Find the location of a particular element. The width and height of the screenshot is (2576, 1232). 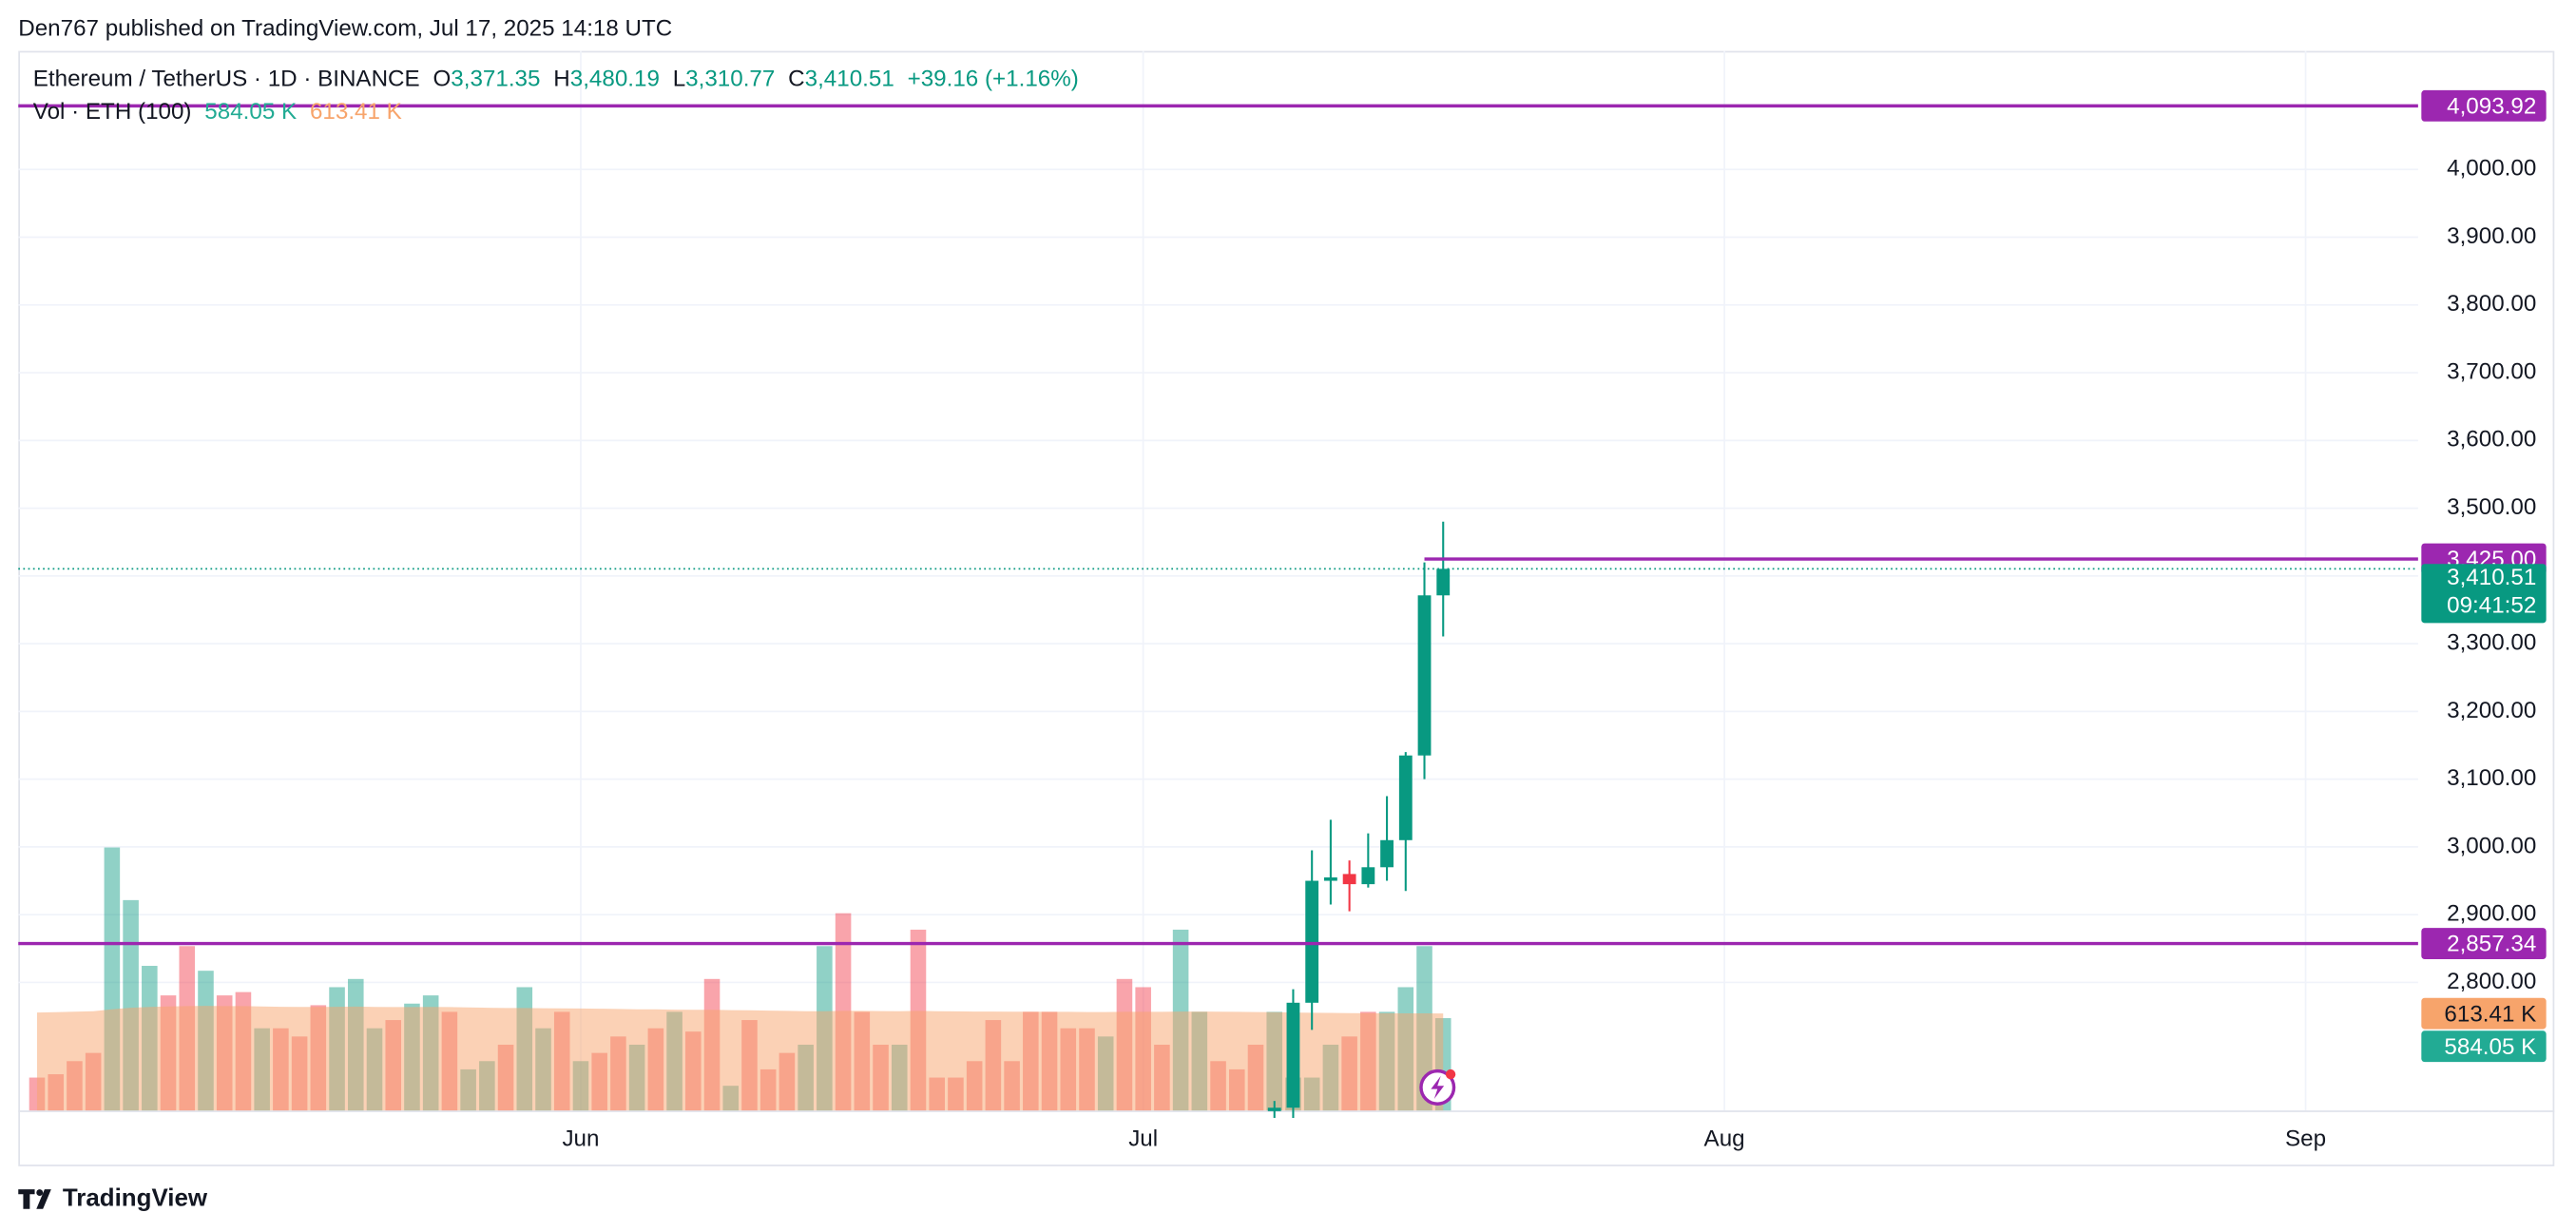

y-tick-label: 3,700.00 is located at coordinates (2491, 371).